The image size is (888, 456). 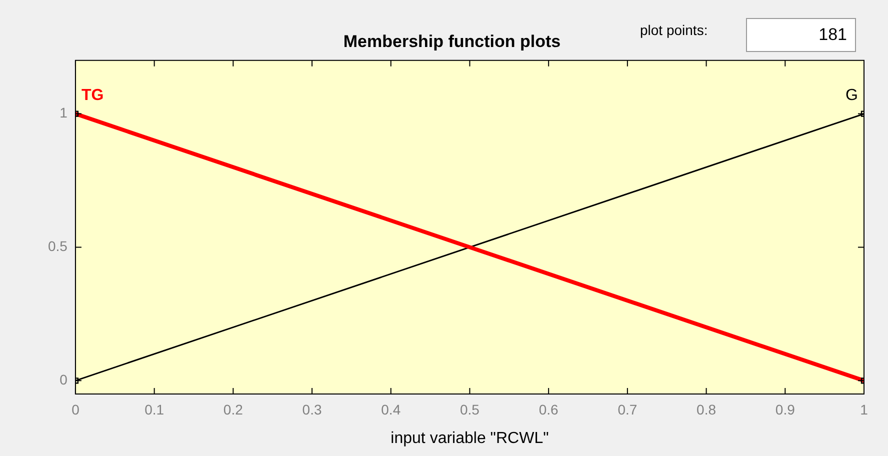 What do you see at coordinates (706, 409) in the screenshot?
I see `x-tick-label: 0.8` at bounding box center [706, 409].